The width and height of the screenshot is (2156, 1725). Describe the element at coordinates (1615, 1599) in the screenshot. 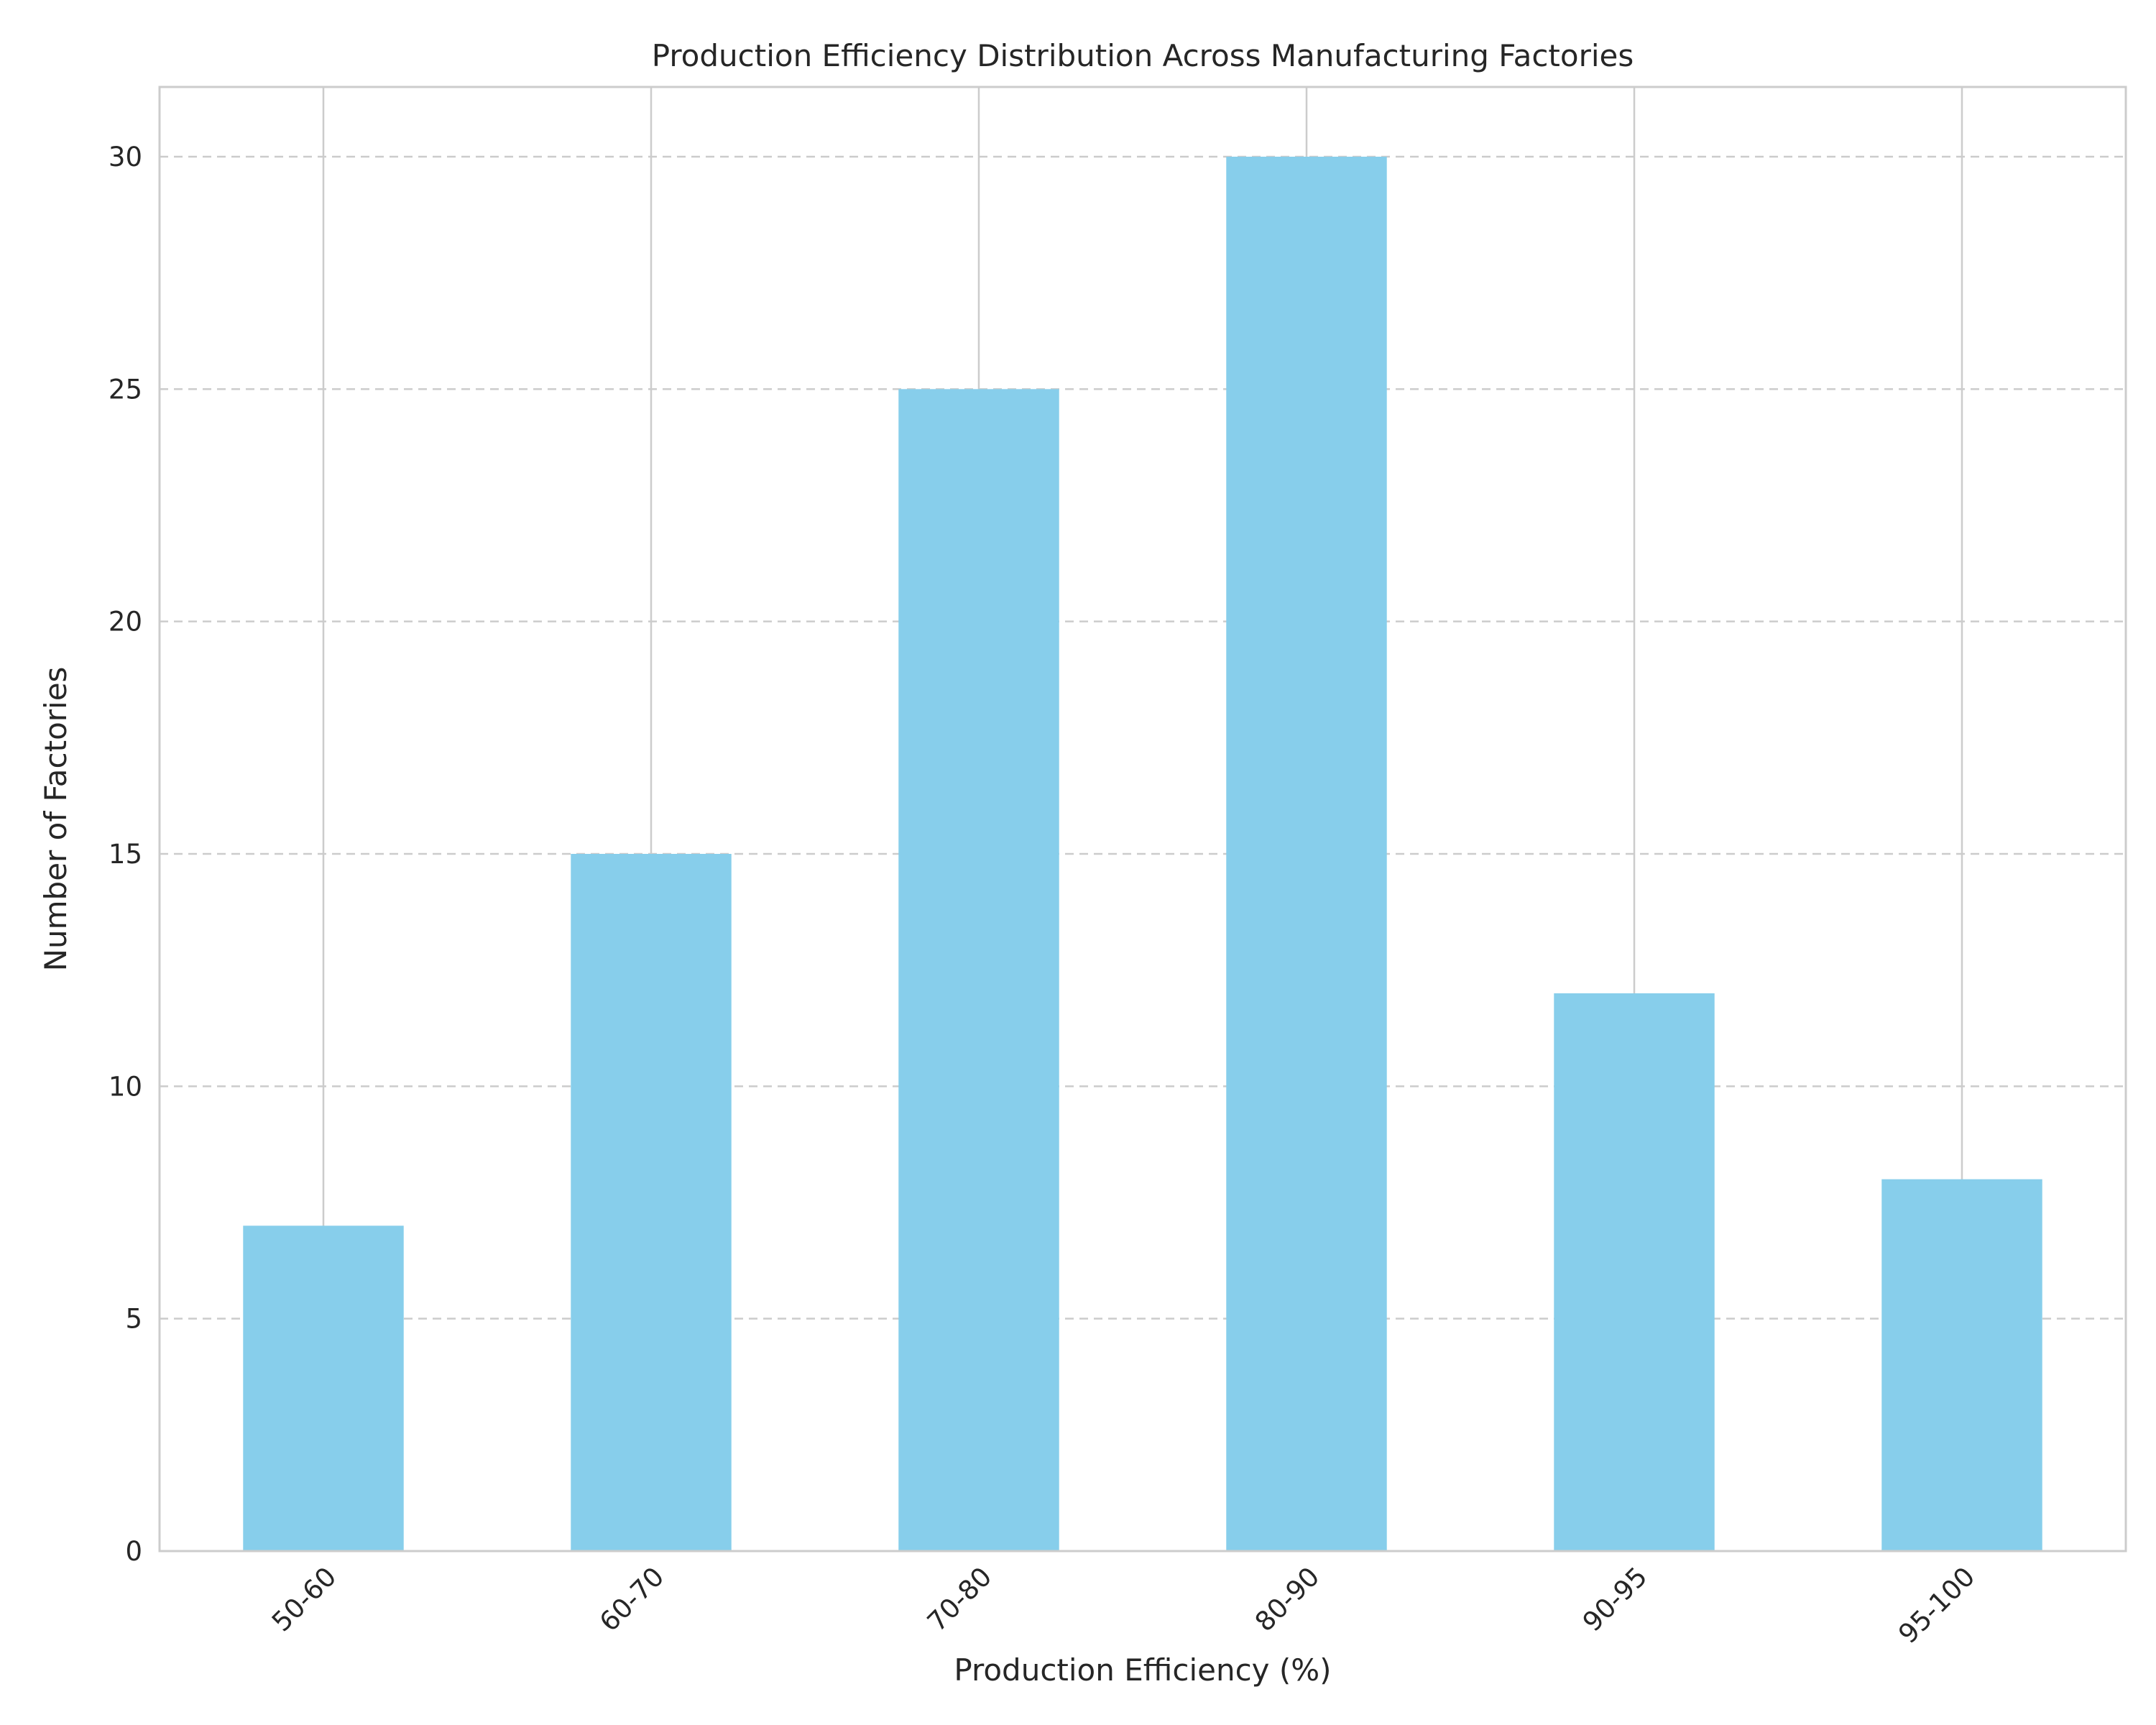

I see `x-tick-label: 90-95` at that location.